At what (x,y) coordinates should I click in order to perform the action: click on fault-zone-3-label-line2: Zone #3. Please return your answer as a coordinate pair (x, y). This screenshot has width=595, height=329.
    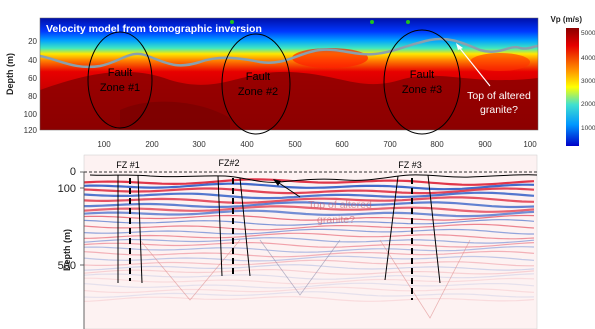
    Looking at the image, I should click on (422, 90).